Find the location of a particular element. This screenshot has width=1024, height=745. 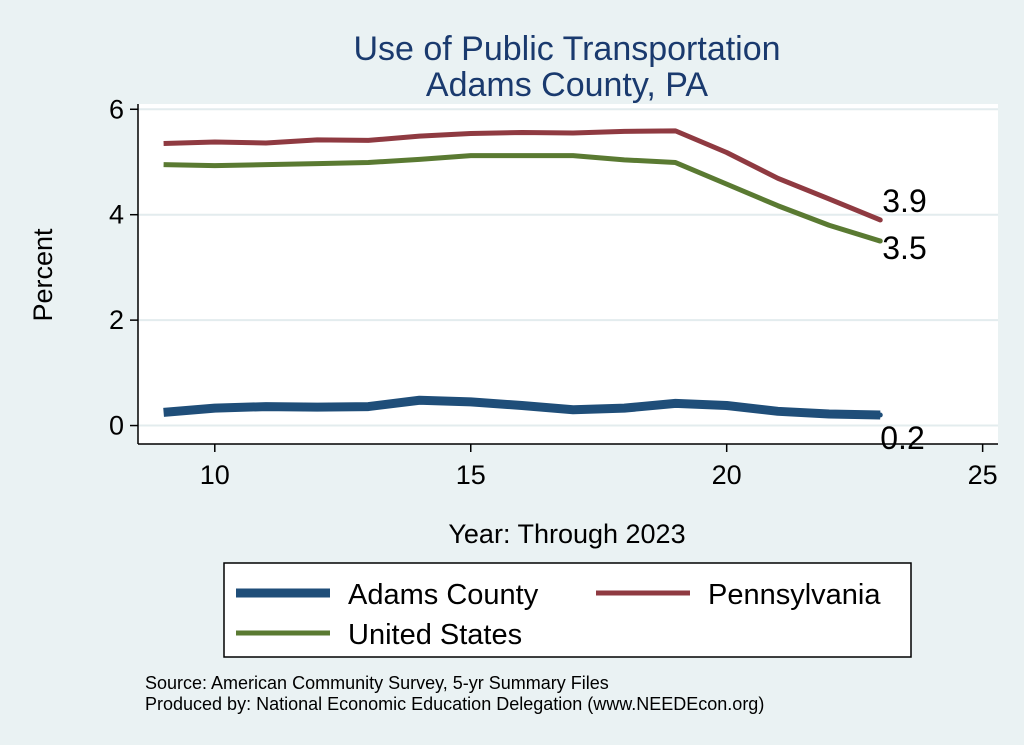

series-line-united-states is located at coordinates (522, 198).